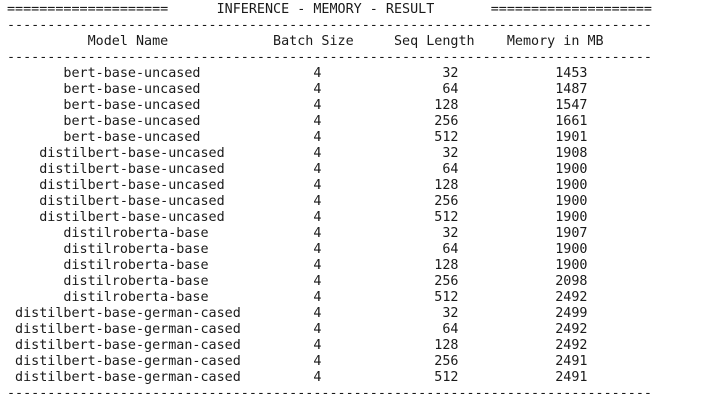  Describe the element at coordinates (317, 377) in the screenshot. I see `table-row: distilbert-base-german-cased 4 512 2491` at that location.